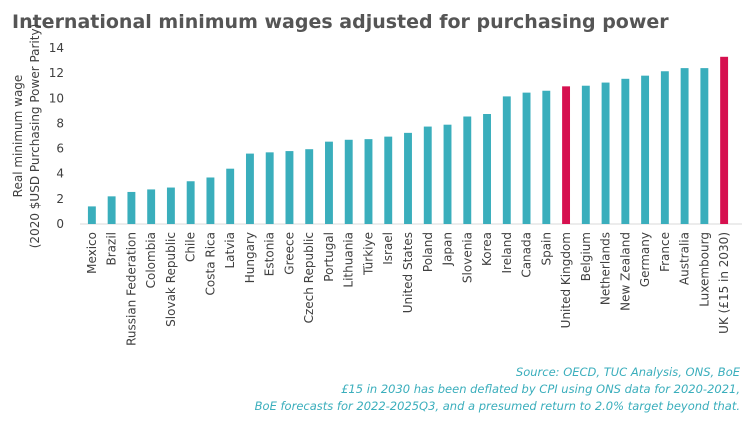 The image size is (750, 426). Describe the element at coordinates (606, 268) in the screenshot. I see `x-tick-label: Netherlands` at that location.